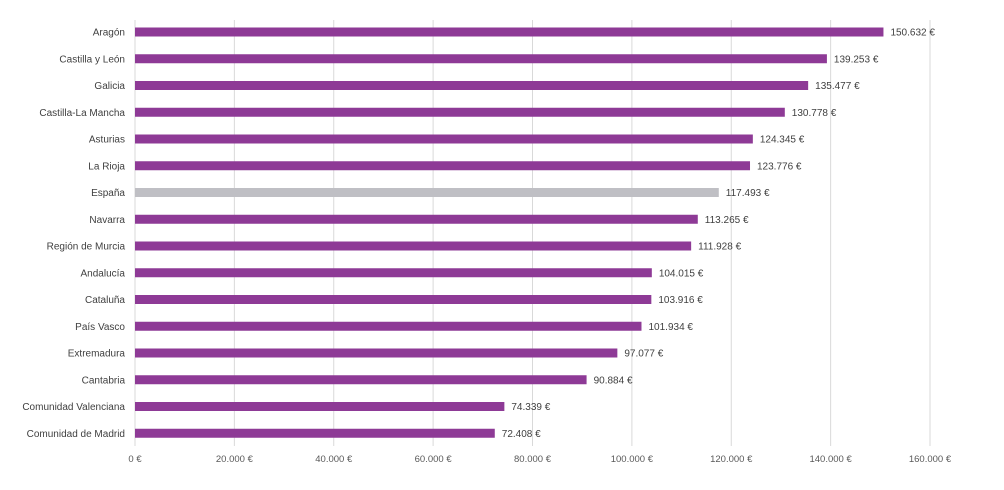 The height and width of the screenshot is (490, 1004). Describe the element at coordinates (748, 193) in the screenshot. I see `data-label: 117.493 €` at that location.